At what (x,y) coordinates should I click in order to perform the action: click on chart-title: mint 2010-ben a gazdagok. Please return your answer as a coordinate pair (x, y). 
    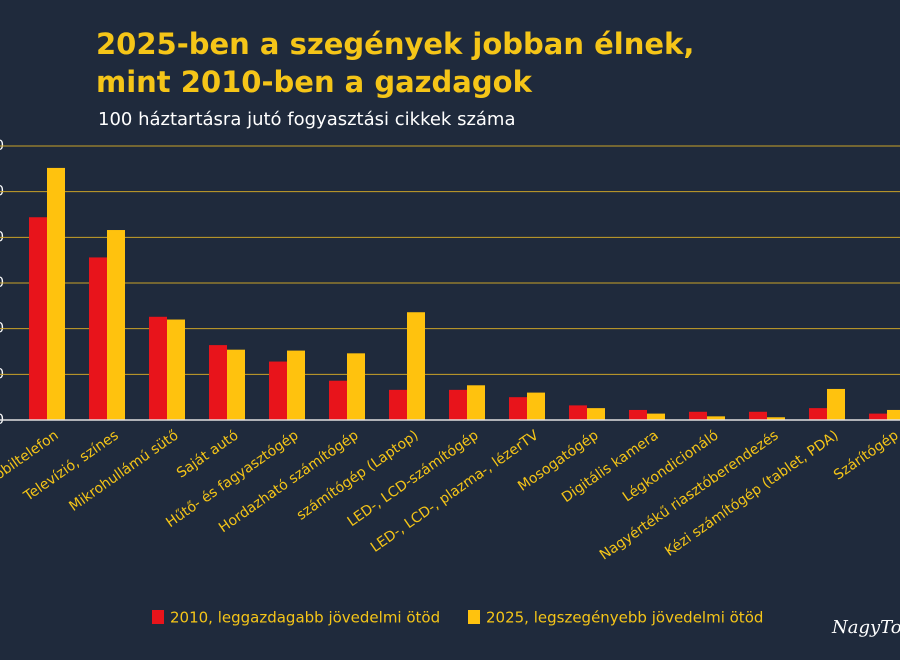
    Looking at the image, I should click on (314, 82).